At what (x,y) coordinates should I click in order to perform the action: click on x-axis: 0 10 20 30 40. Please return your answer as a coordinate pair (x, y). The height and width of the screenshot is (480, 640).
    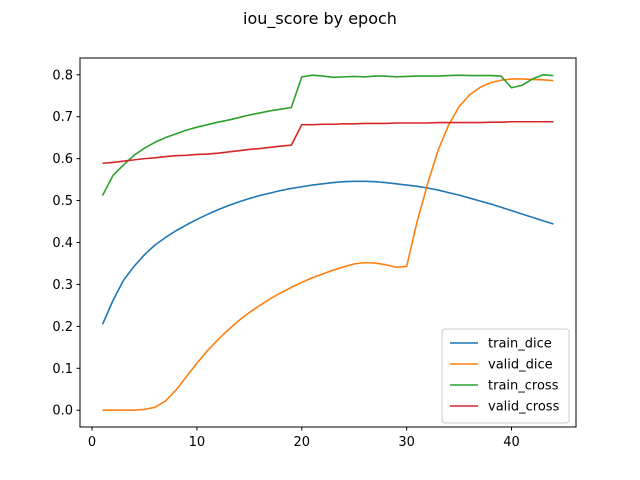
    Looking at the image, I should click on (304, 438).